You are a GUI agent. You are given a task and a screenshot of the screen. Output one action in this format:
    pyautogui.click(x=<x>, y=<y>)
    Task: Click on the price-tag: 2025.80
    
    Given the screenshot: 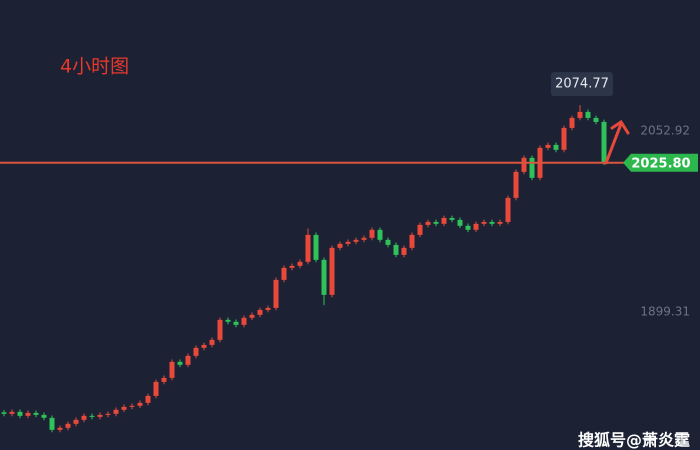 What is the action you would take?
    pyautogui.click(x=660, y=163)
    